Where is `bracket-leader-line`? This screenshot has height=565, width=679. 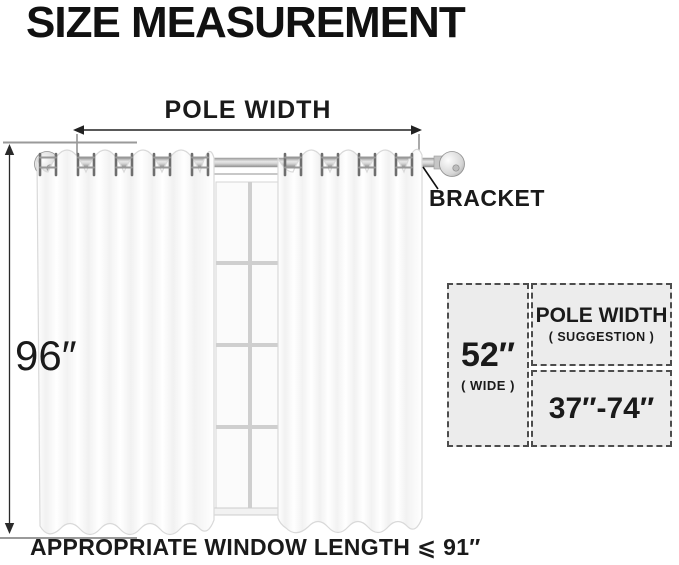 bracket-leader-line is located at coordinates (430, 178).